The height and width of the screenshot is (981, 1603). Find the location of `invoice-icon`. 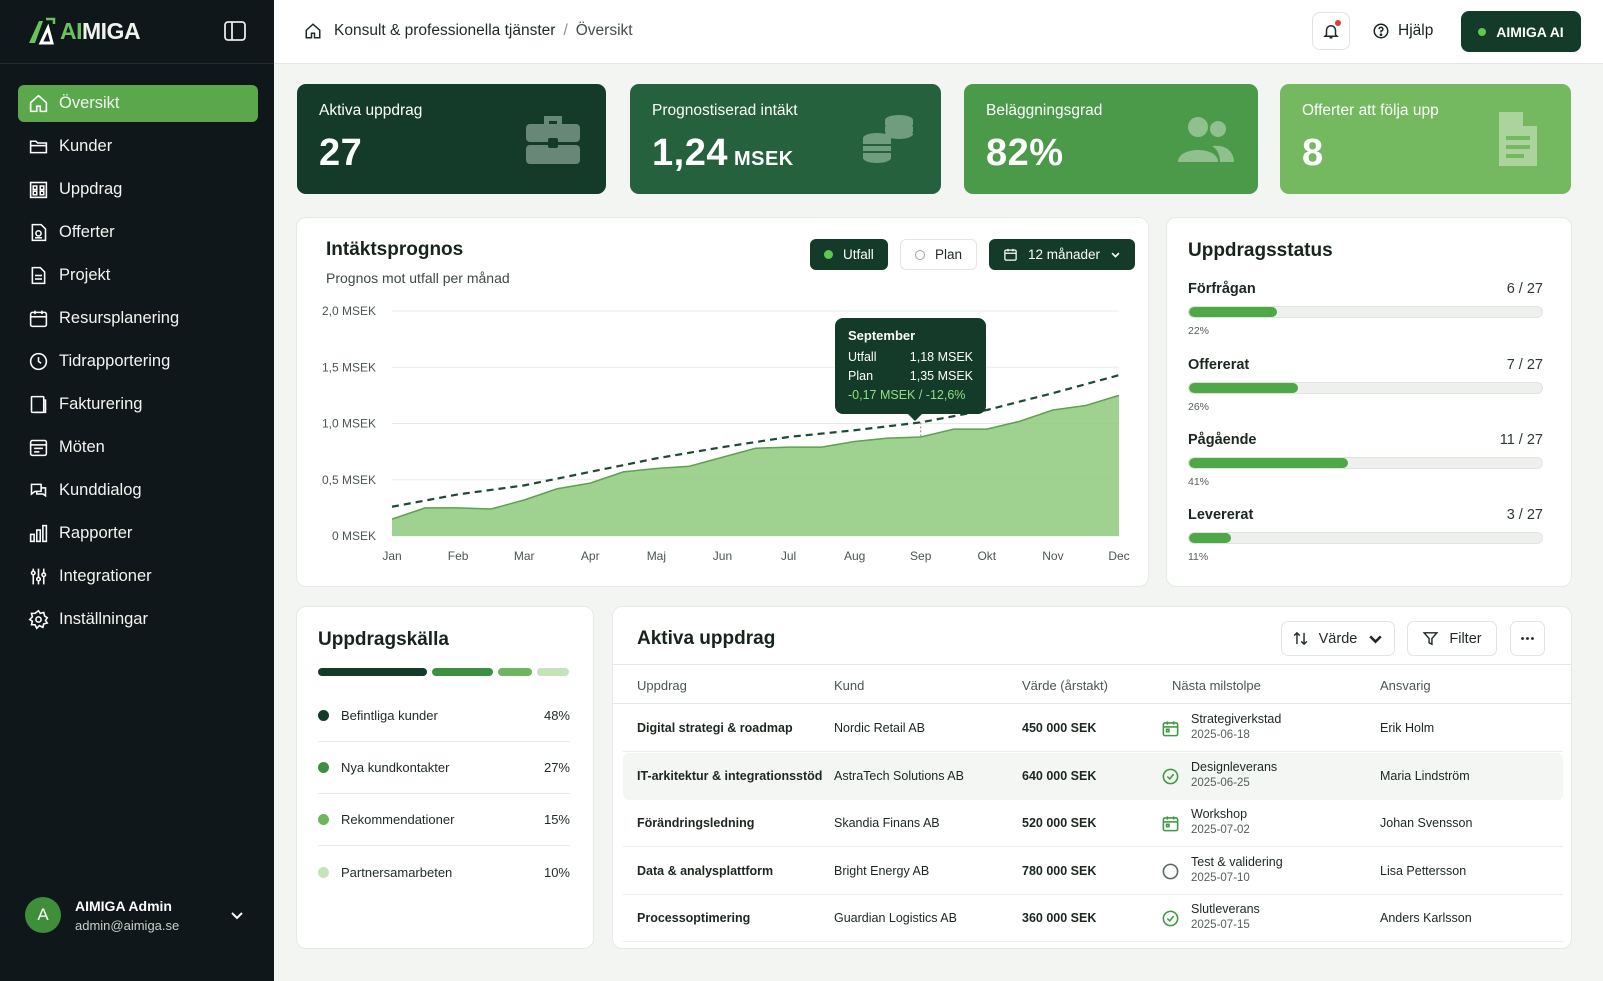

invoice-icon is located at coordinates (38, 404).